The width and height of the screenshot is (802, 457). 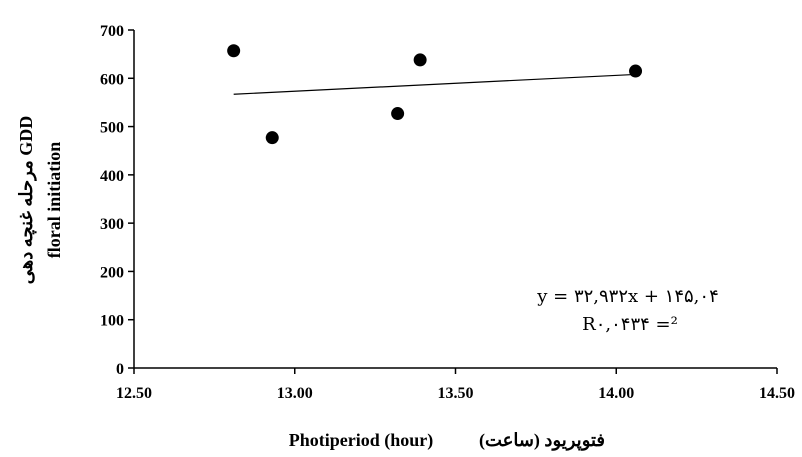 What do you see at coordinates (542, 440) in the screenshot?
I see `x-axis-title-persian: فتوپریود (ساعت)` at bounding box center [542, 440].